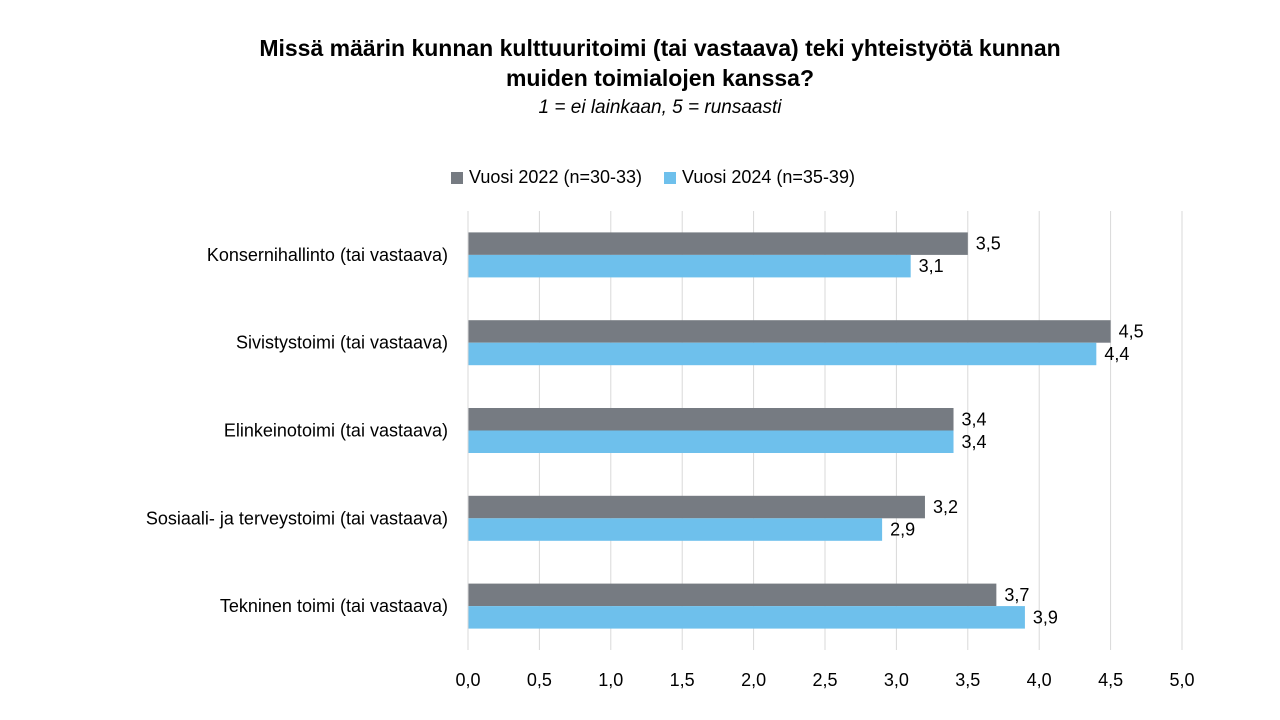 The image size is (1280, 720). I want to click on data-label: 2,9, so click(902, 530).